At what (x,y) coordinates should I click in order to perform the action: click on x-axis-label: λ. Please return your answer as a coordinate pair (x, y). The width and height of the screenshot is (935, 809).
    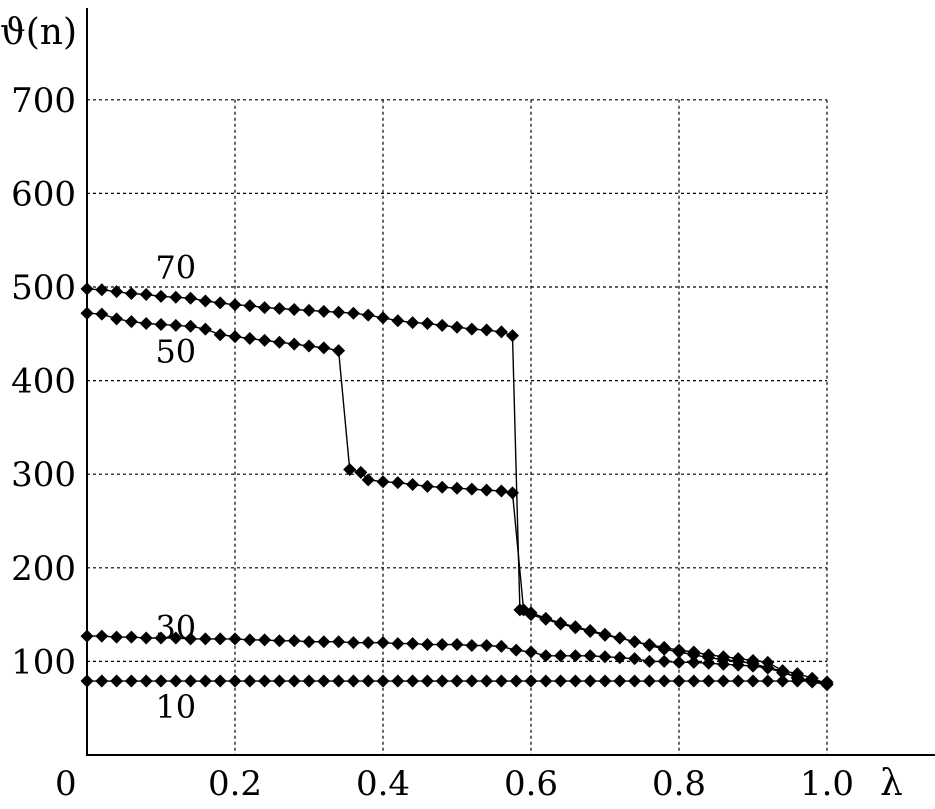
    Looking at the image, I should click on (891, 783).